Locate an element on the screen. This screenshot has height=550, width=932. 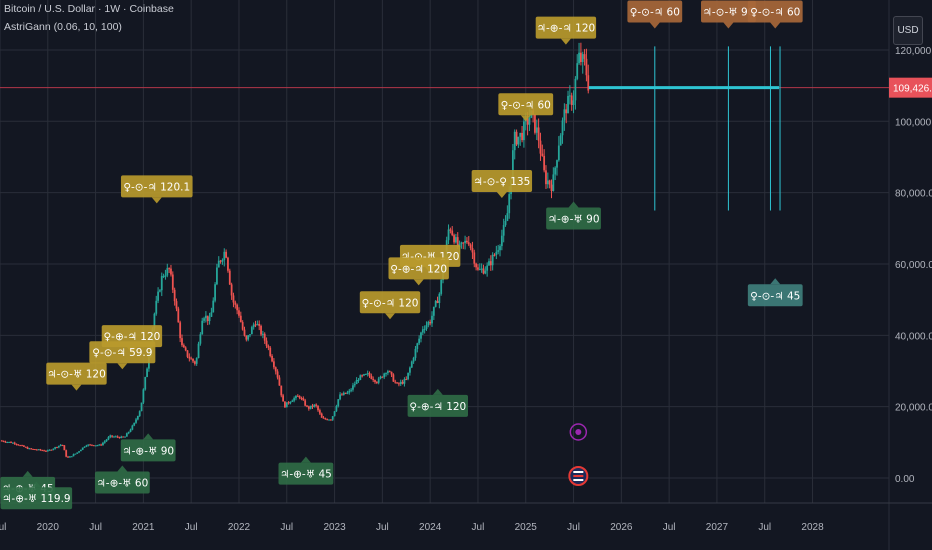
aspect-label: ♀-⊙-♃ 59.9 is located at coordinates (122, 355).